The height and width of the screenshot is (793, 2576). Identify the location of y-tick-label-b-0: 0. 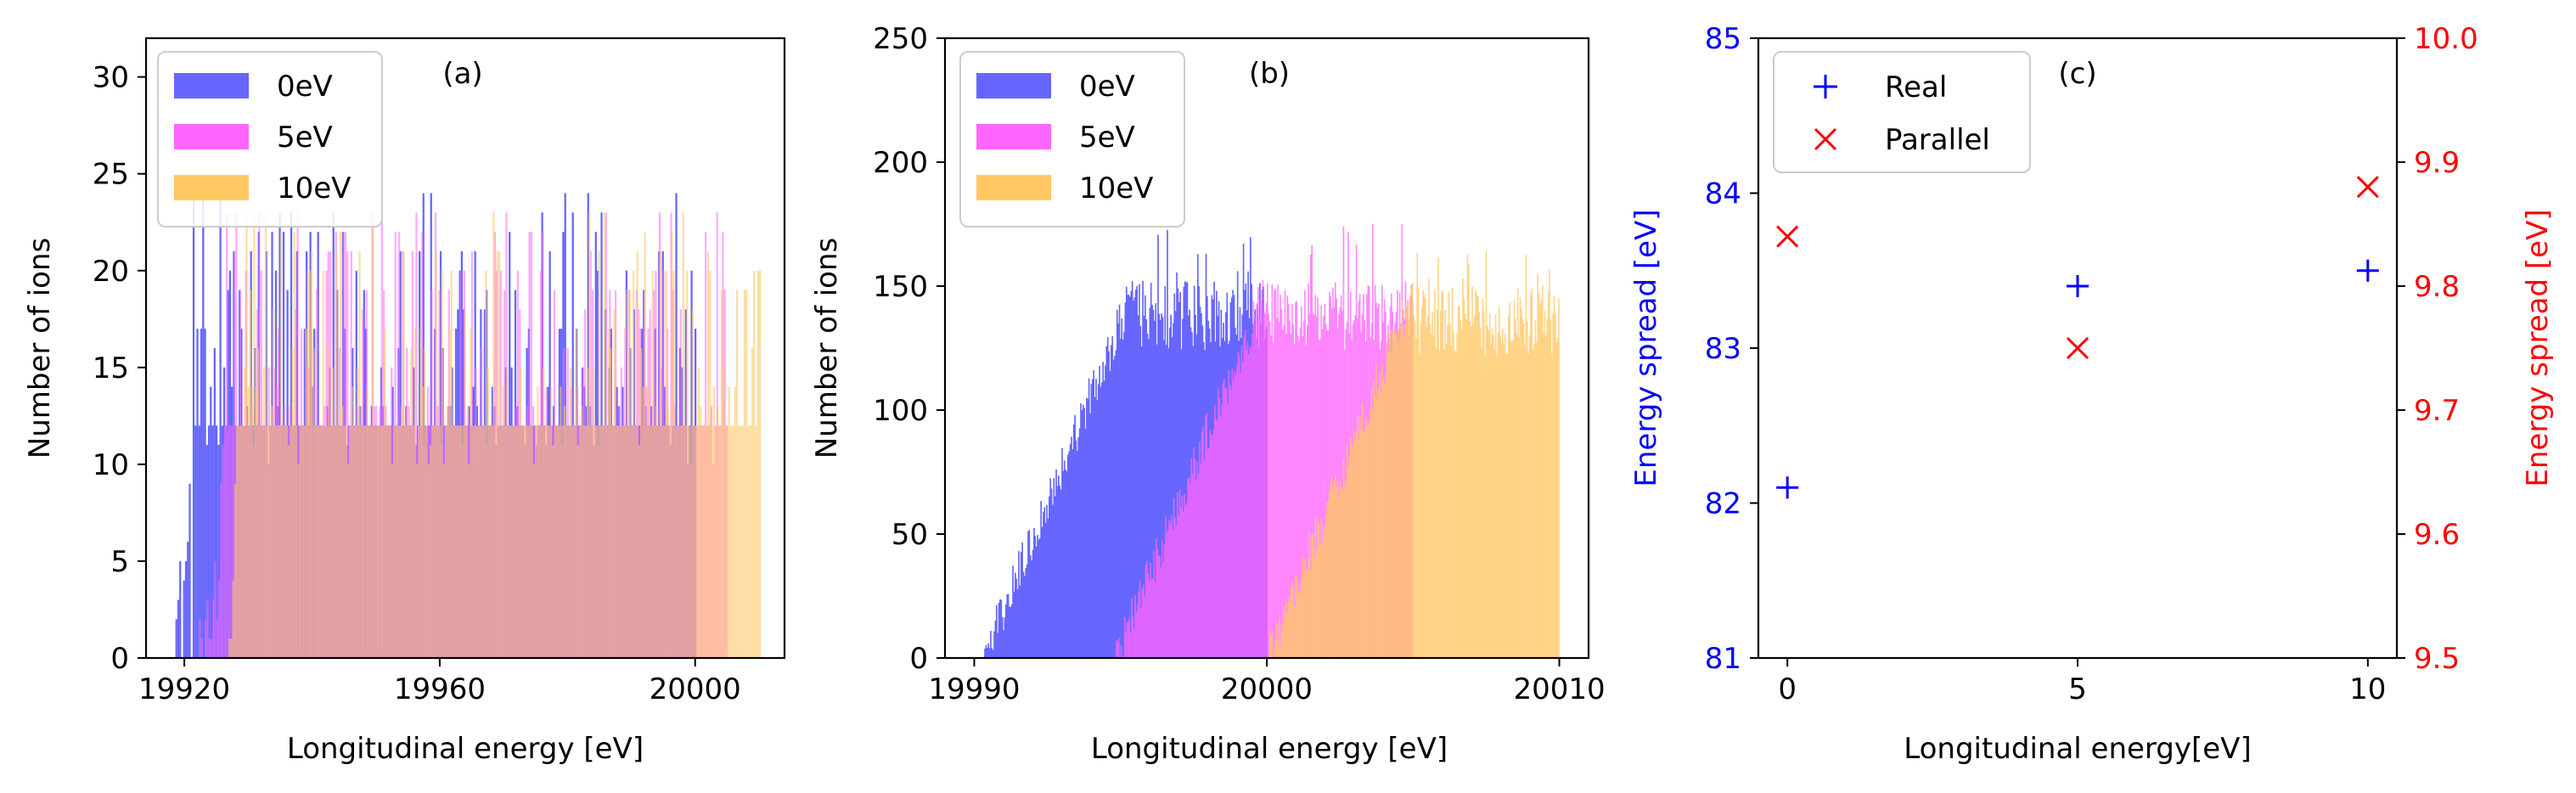
(918, 659).